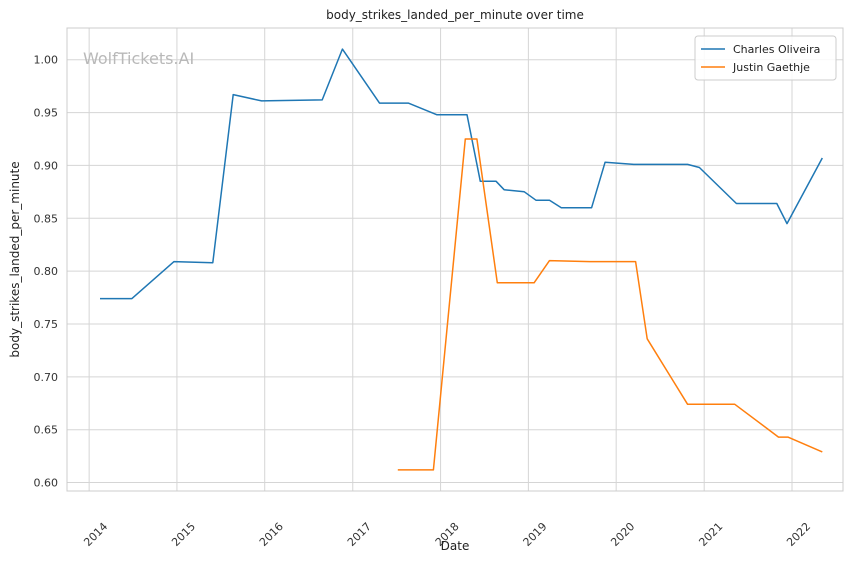  I want to click on y-tick-label: 0.60, so click(46, 483).